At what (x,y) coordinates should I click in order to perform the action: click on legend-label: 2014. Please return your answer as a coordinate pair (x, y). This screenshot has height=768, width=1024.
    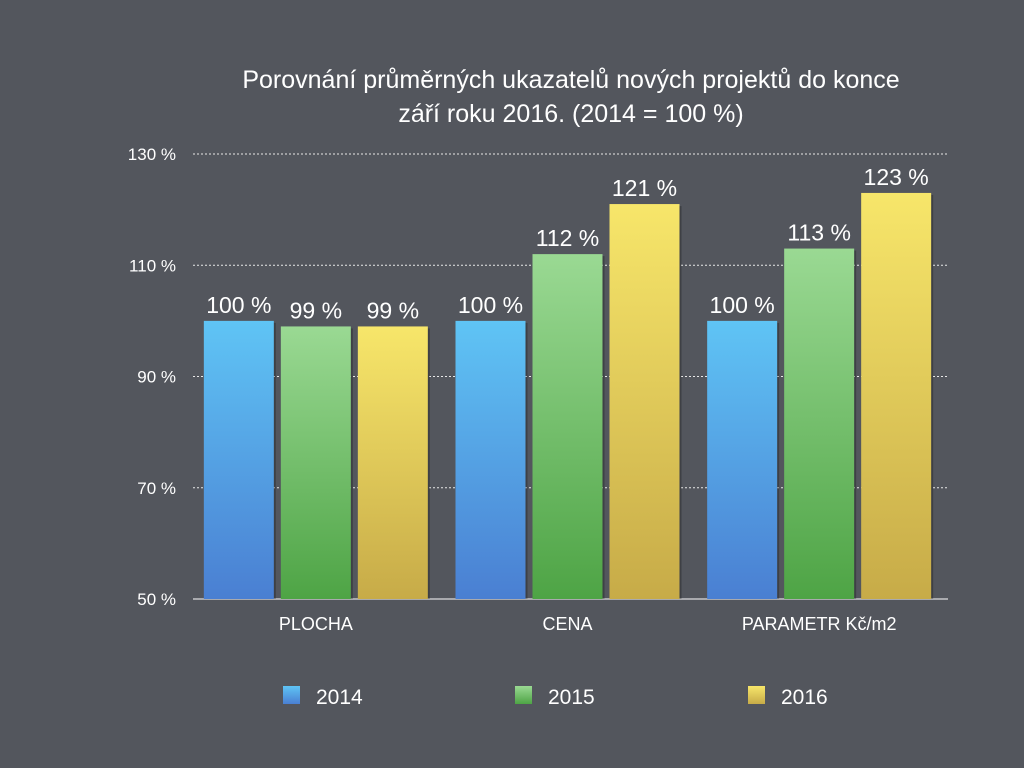
    Looking at the image, I should click on (339, 697).